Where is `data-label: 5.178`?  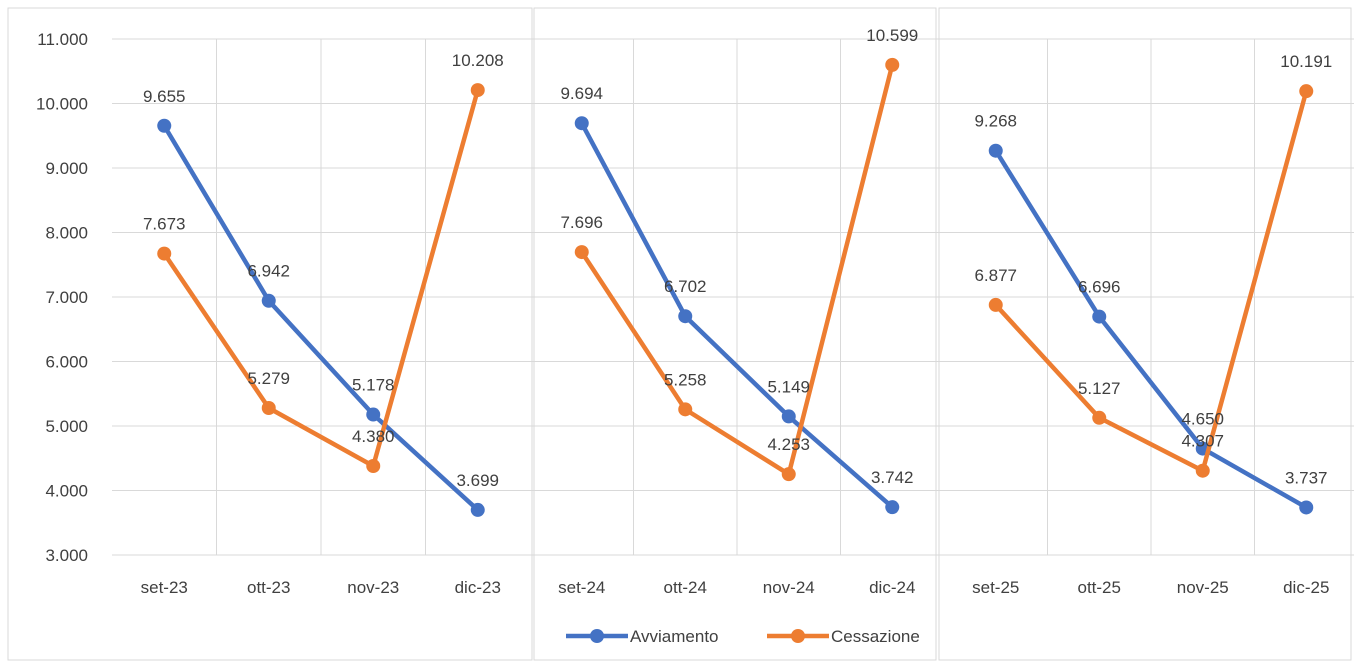 data-label: 5.178 is located at coordinates (373, 385).